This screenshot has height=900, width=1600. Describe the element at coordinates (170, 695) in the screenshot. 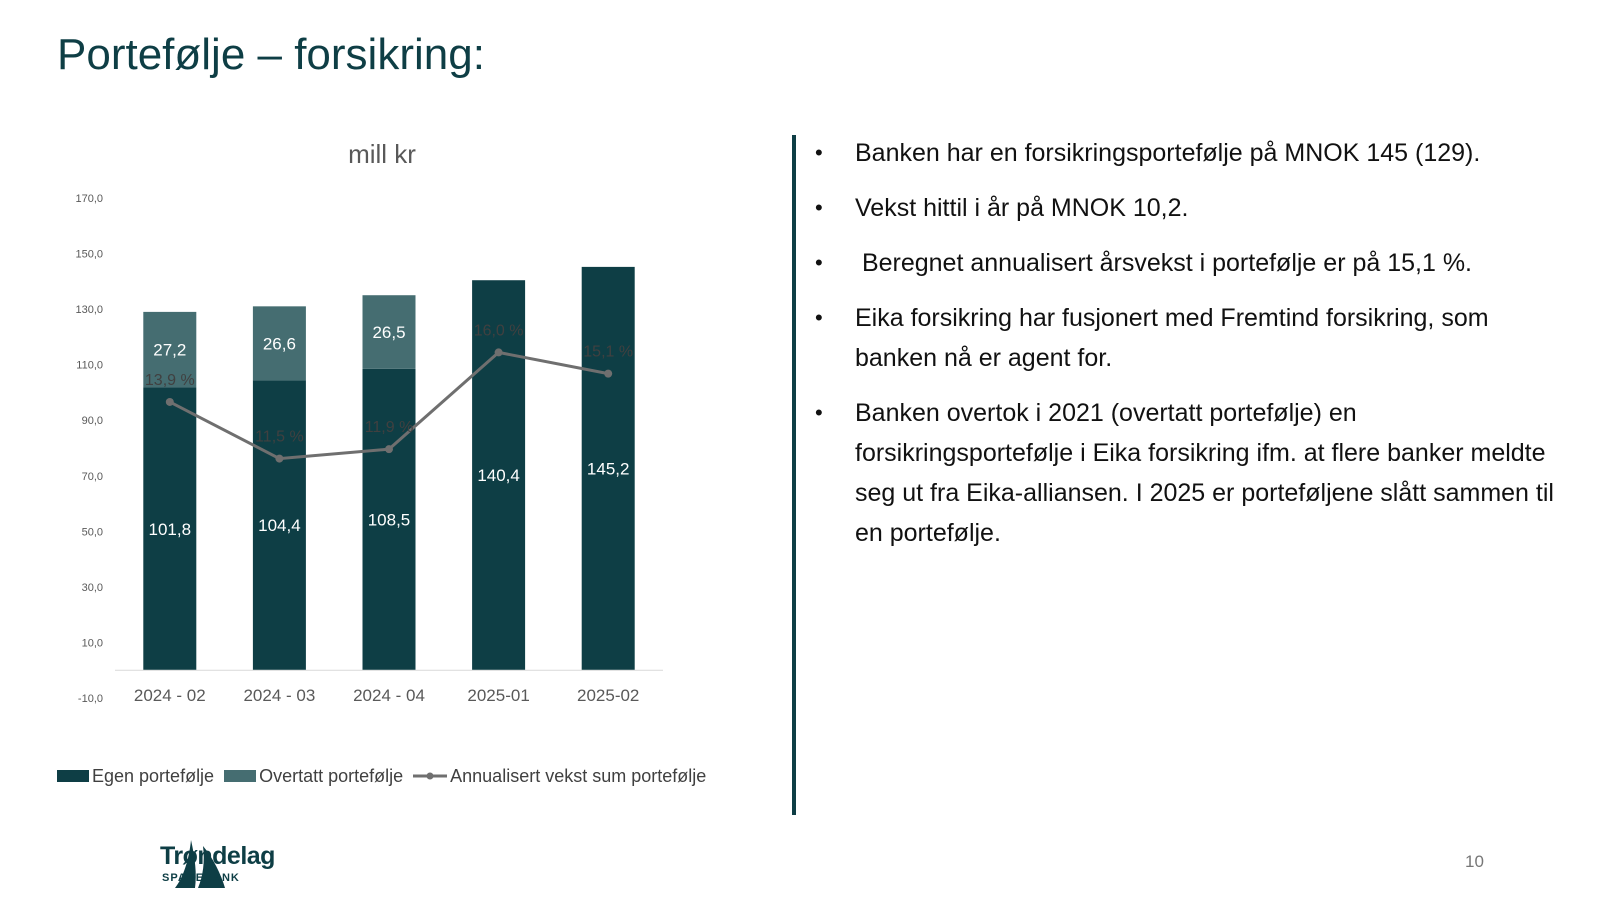

I see `x-tick-label: 2024 - 02` at that location.